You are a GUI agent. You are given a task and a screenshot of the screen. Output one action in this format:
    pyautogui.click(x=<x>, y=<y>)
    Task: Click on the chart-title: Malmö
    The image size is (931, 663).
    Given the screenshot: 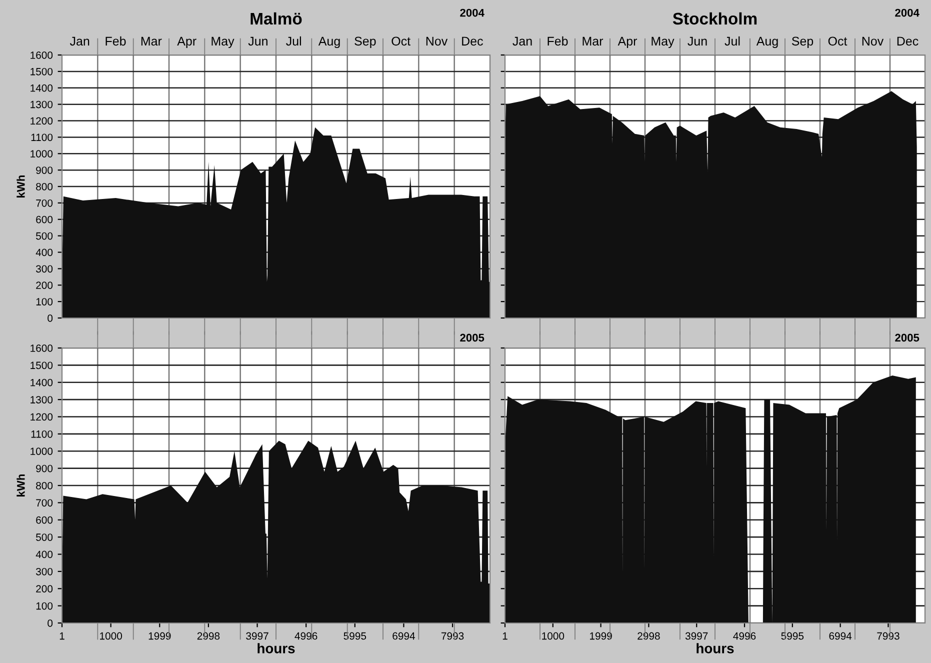 What is the action you would take?
    pyautogui.click(x=276, y=18)
    